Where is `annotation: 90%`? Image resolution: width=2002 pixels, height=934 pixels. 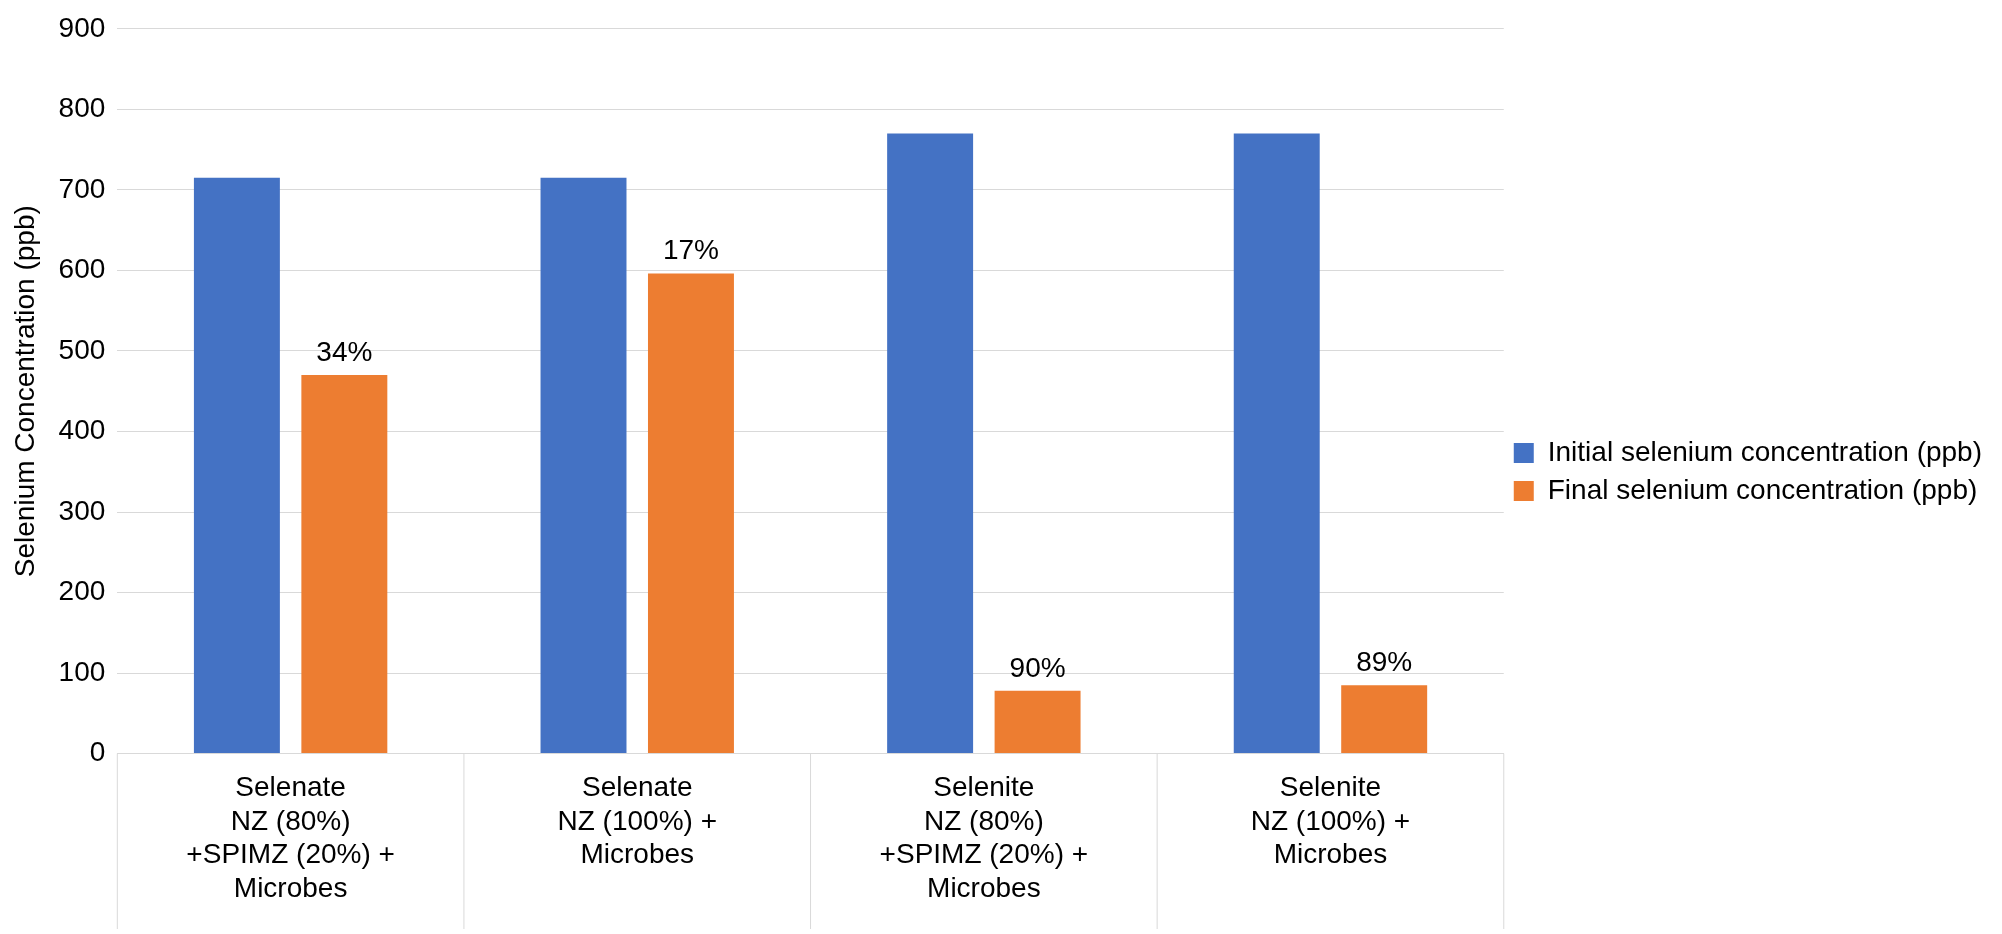 annotation: 90% is located at coordinates (1037, 667).